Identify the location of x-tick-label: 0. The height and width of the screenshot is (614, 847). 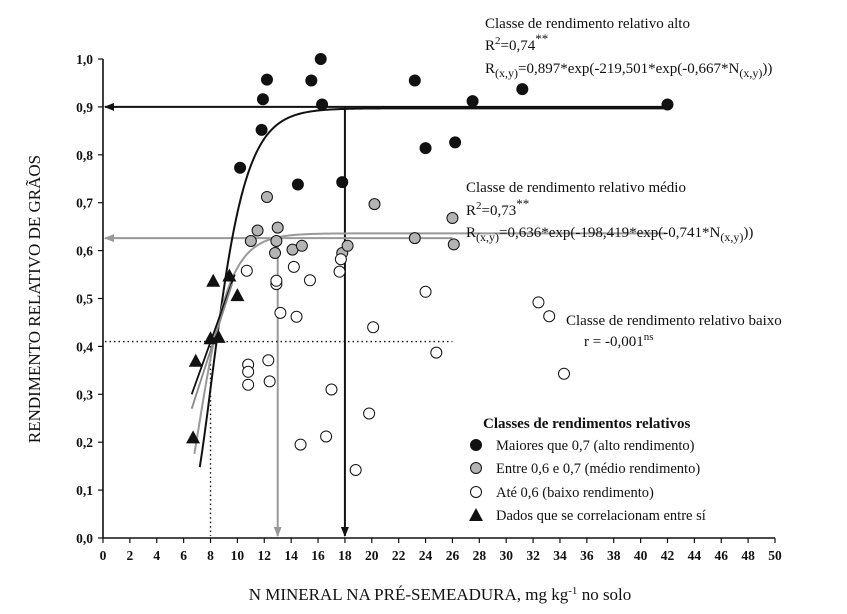
(103, 555).